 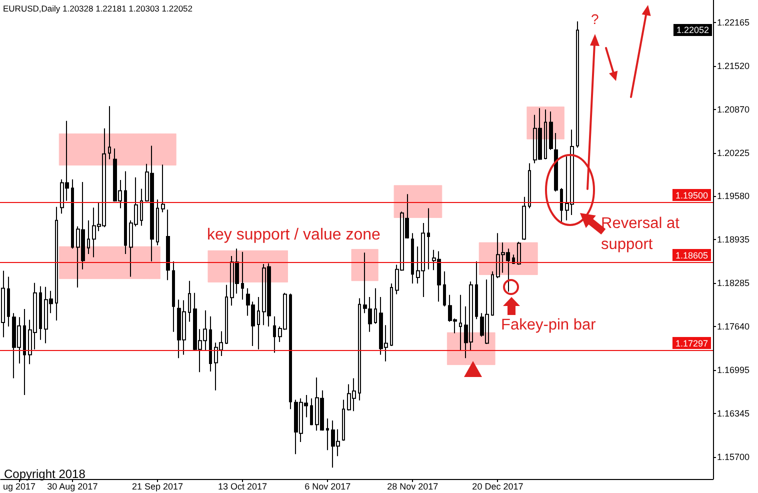 What do you see at coordinates (294, 235) in the screenshot?
I see `annotation: key support / value zone` at bounding box center [294, 235].